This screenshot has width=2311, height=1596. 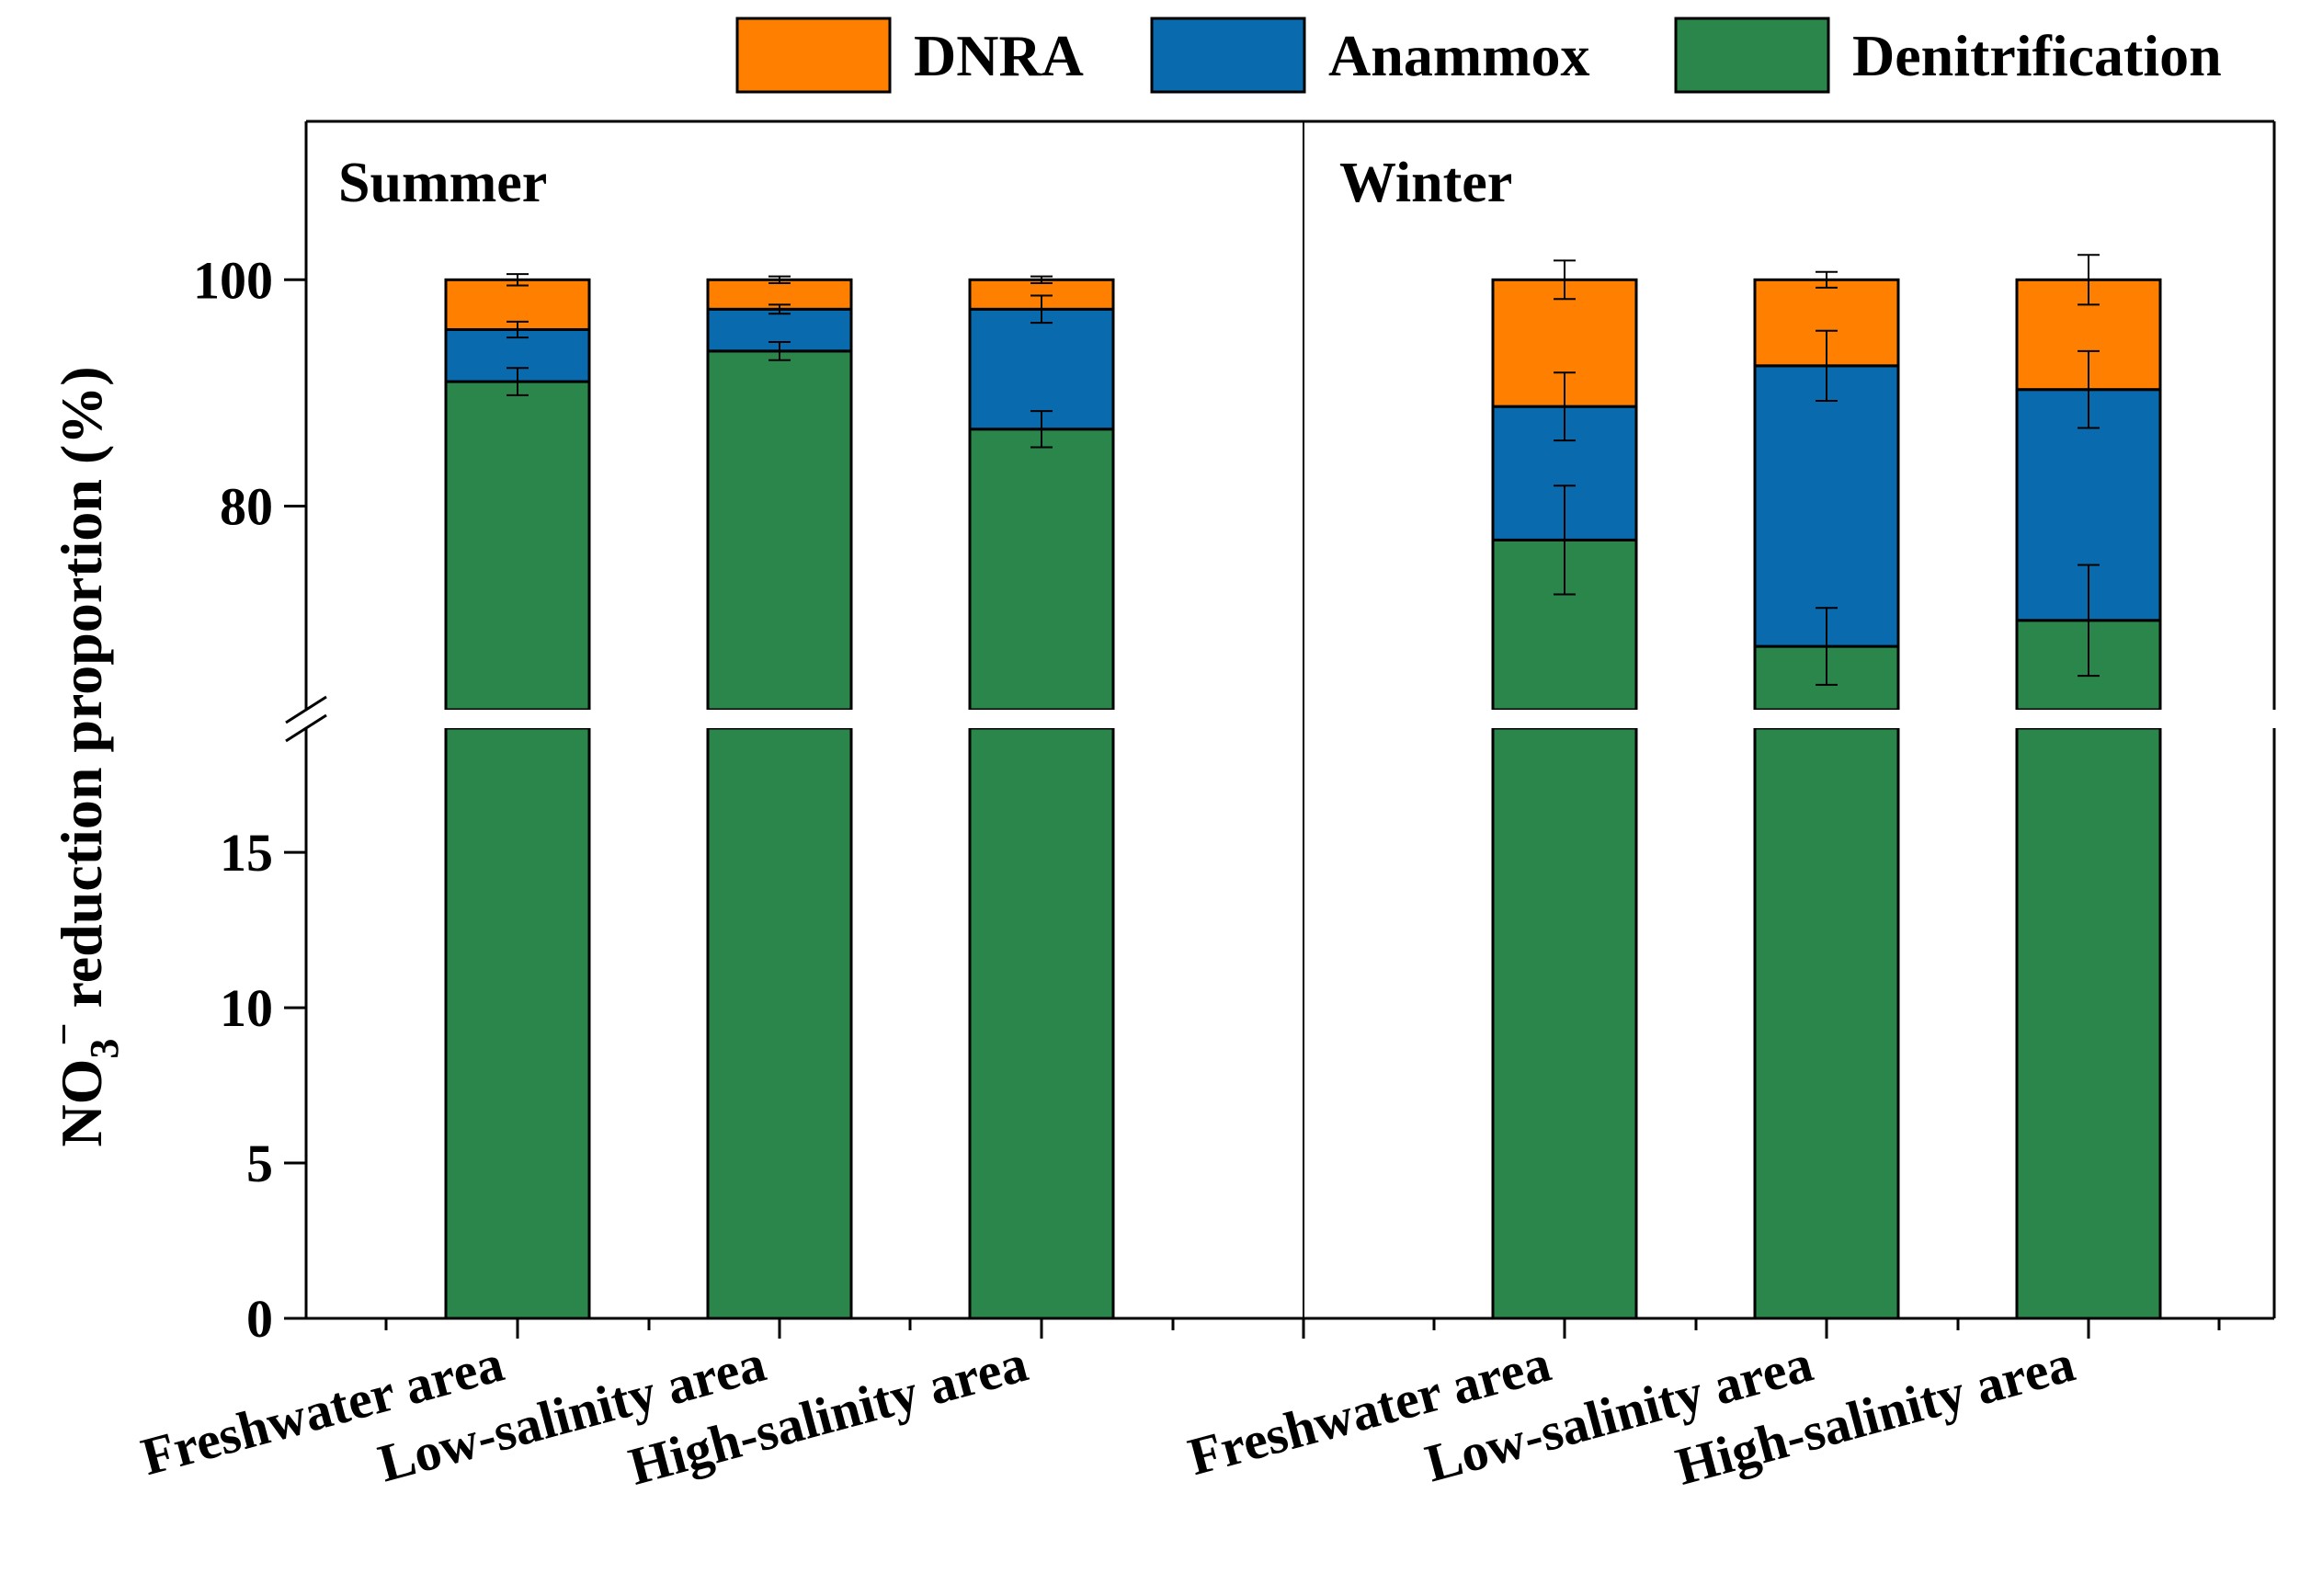 I want to click on bar-denitrification-2-lower, so click(x=1042, y=1023).